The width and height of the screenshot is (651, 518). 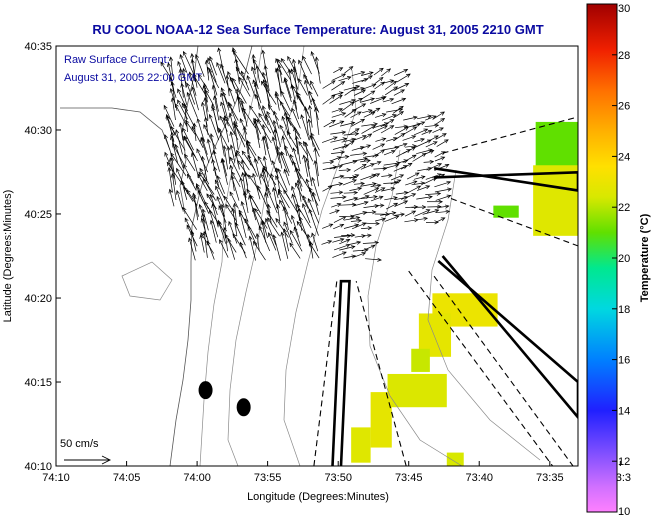 What do you see at coordinates (506, 211) in the screenshot?
I see `sst-patch` at bounding box center [506, 211].